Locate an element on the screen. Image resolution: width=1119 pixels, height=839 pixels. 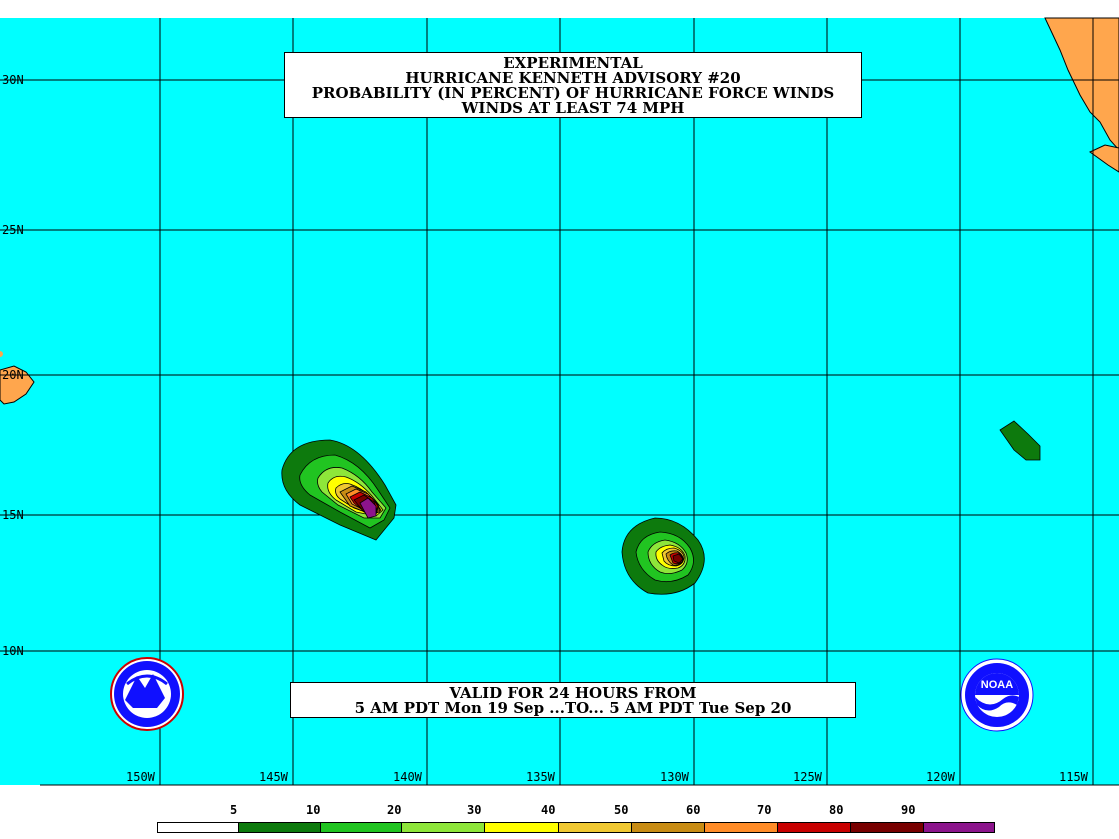
lon-label-140w: 140W is located at coordinates (407, 777).